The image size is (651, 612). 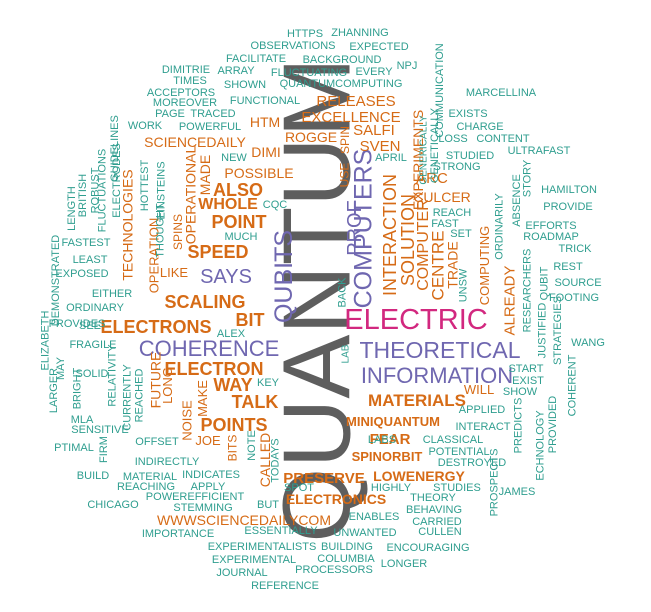 I want to click on cloud-word-todays: TODAYS, so click(x=275, y=460).